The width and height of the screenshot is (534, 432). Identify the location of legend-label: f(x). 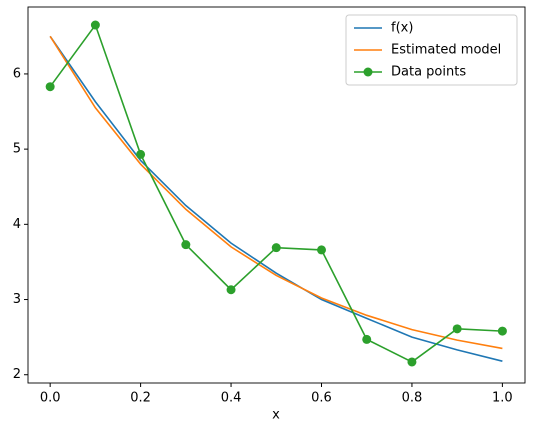
(402, 28).